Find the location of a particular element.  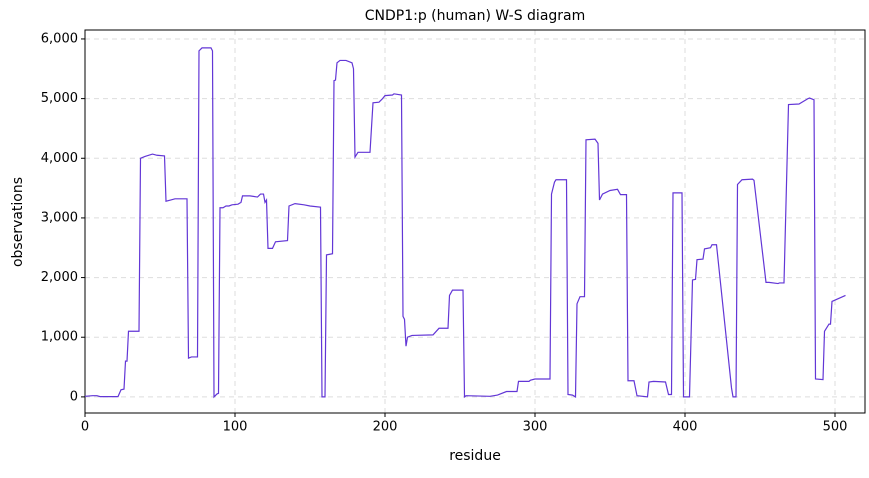

y-tick-label: 0 is located at coordinates (74, 396).